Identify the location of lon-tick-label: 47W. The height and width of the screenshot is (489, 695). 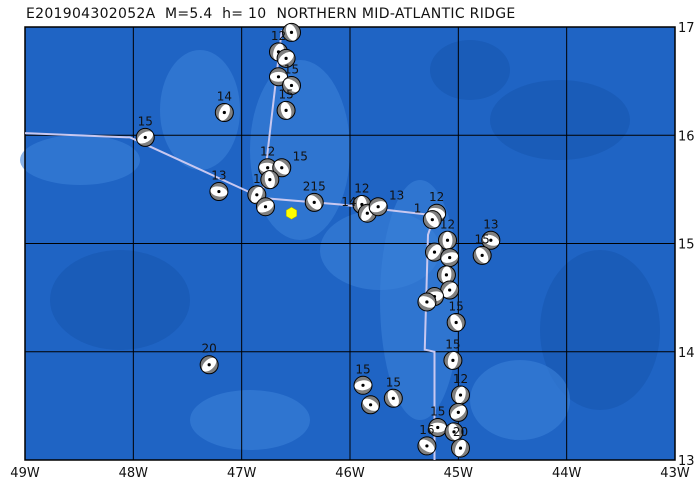
(242, 473).